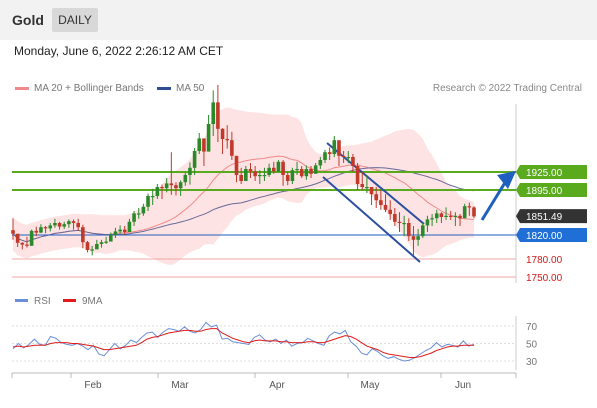  I want to click on legend-ma50: MA 50, so click(180, 88).